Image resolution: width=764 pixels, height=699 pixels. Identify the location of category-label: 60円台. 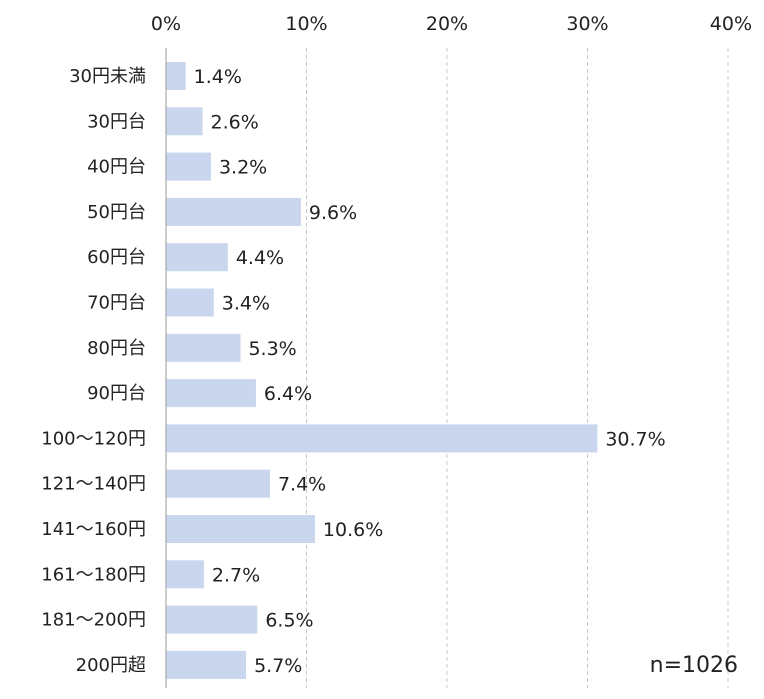
(116, 257).